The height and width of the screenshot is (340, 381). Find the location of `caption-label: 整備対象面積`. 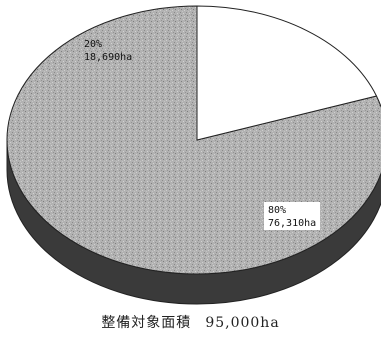

caption-label: 整備対象面積 is located at coordinates (146, 323).